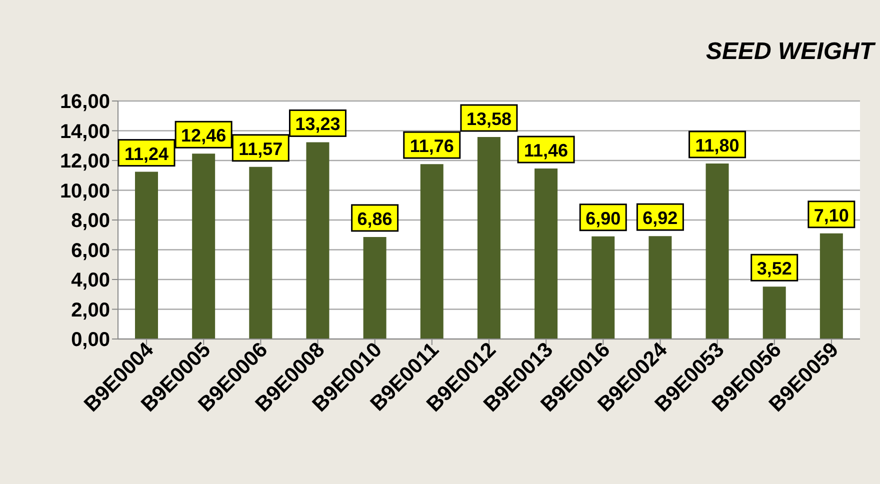  Describe the element at coordinates (489, 118) in the screenshot. I see `data-label: 13,58` at that location.